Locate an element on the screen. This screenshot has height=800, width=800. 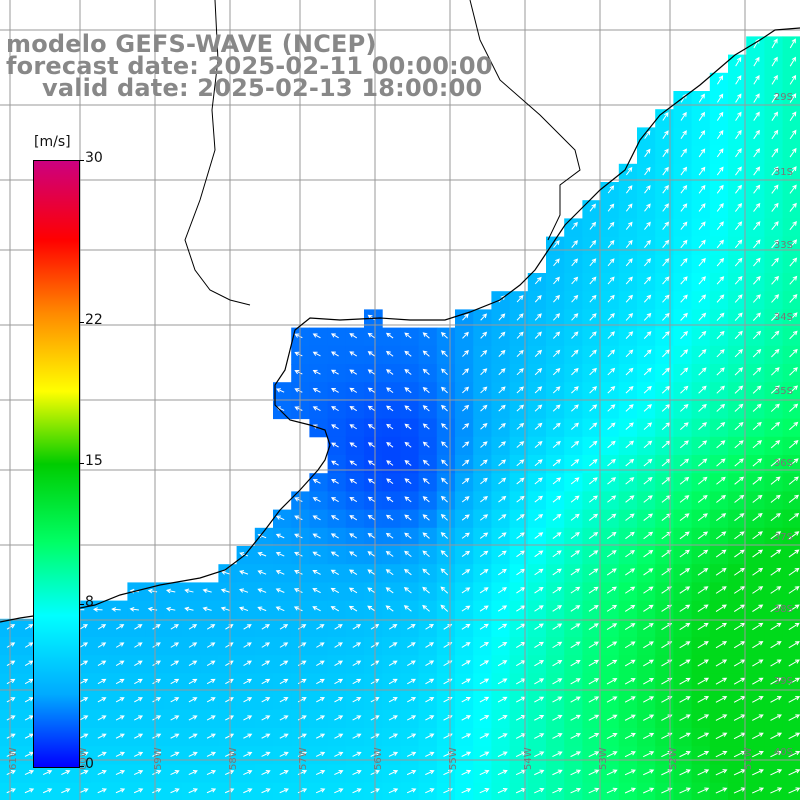
colorbar is located at coordinates (56, 464).